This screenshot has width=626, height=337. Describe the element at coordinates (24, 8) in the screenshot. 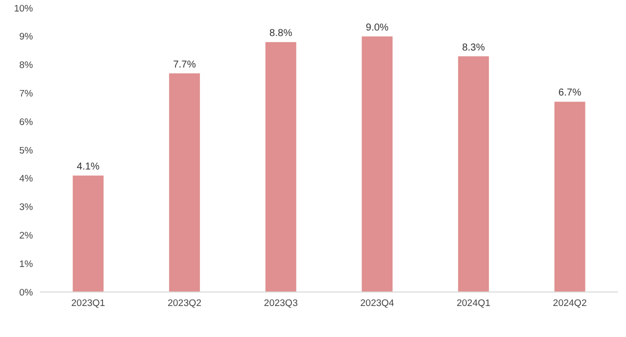

I see `y-tick-label: 10%` at that location.